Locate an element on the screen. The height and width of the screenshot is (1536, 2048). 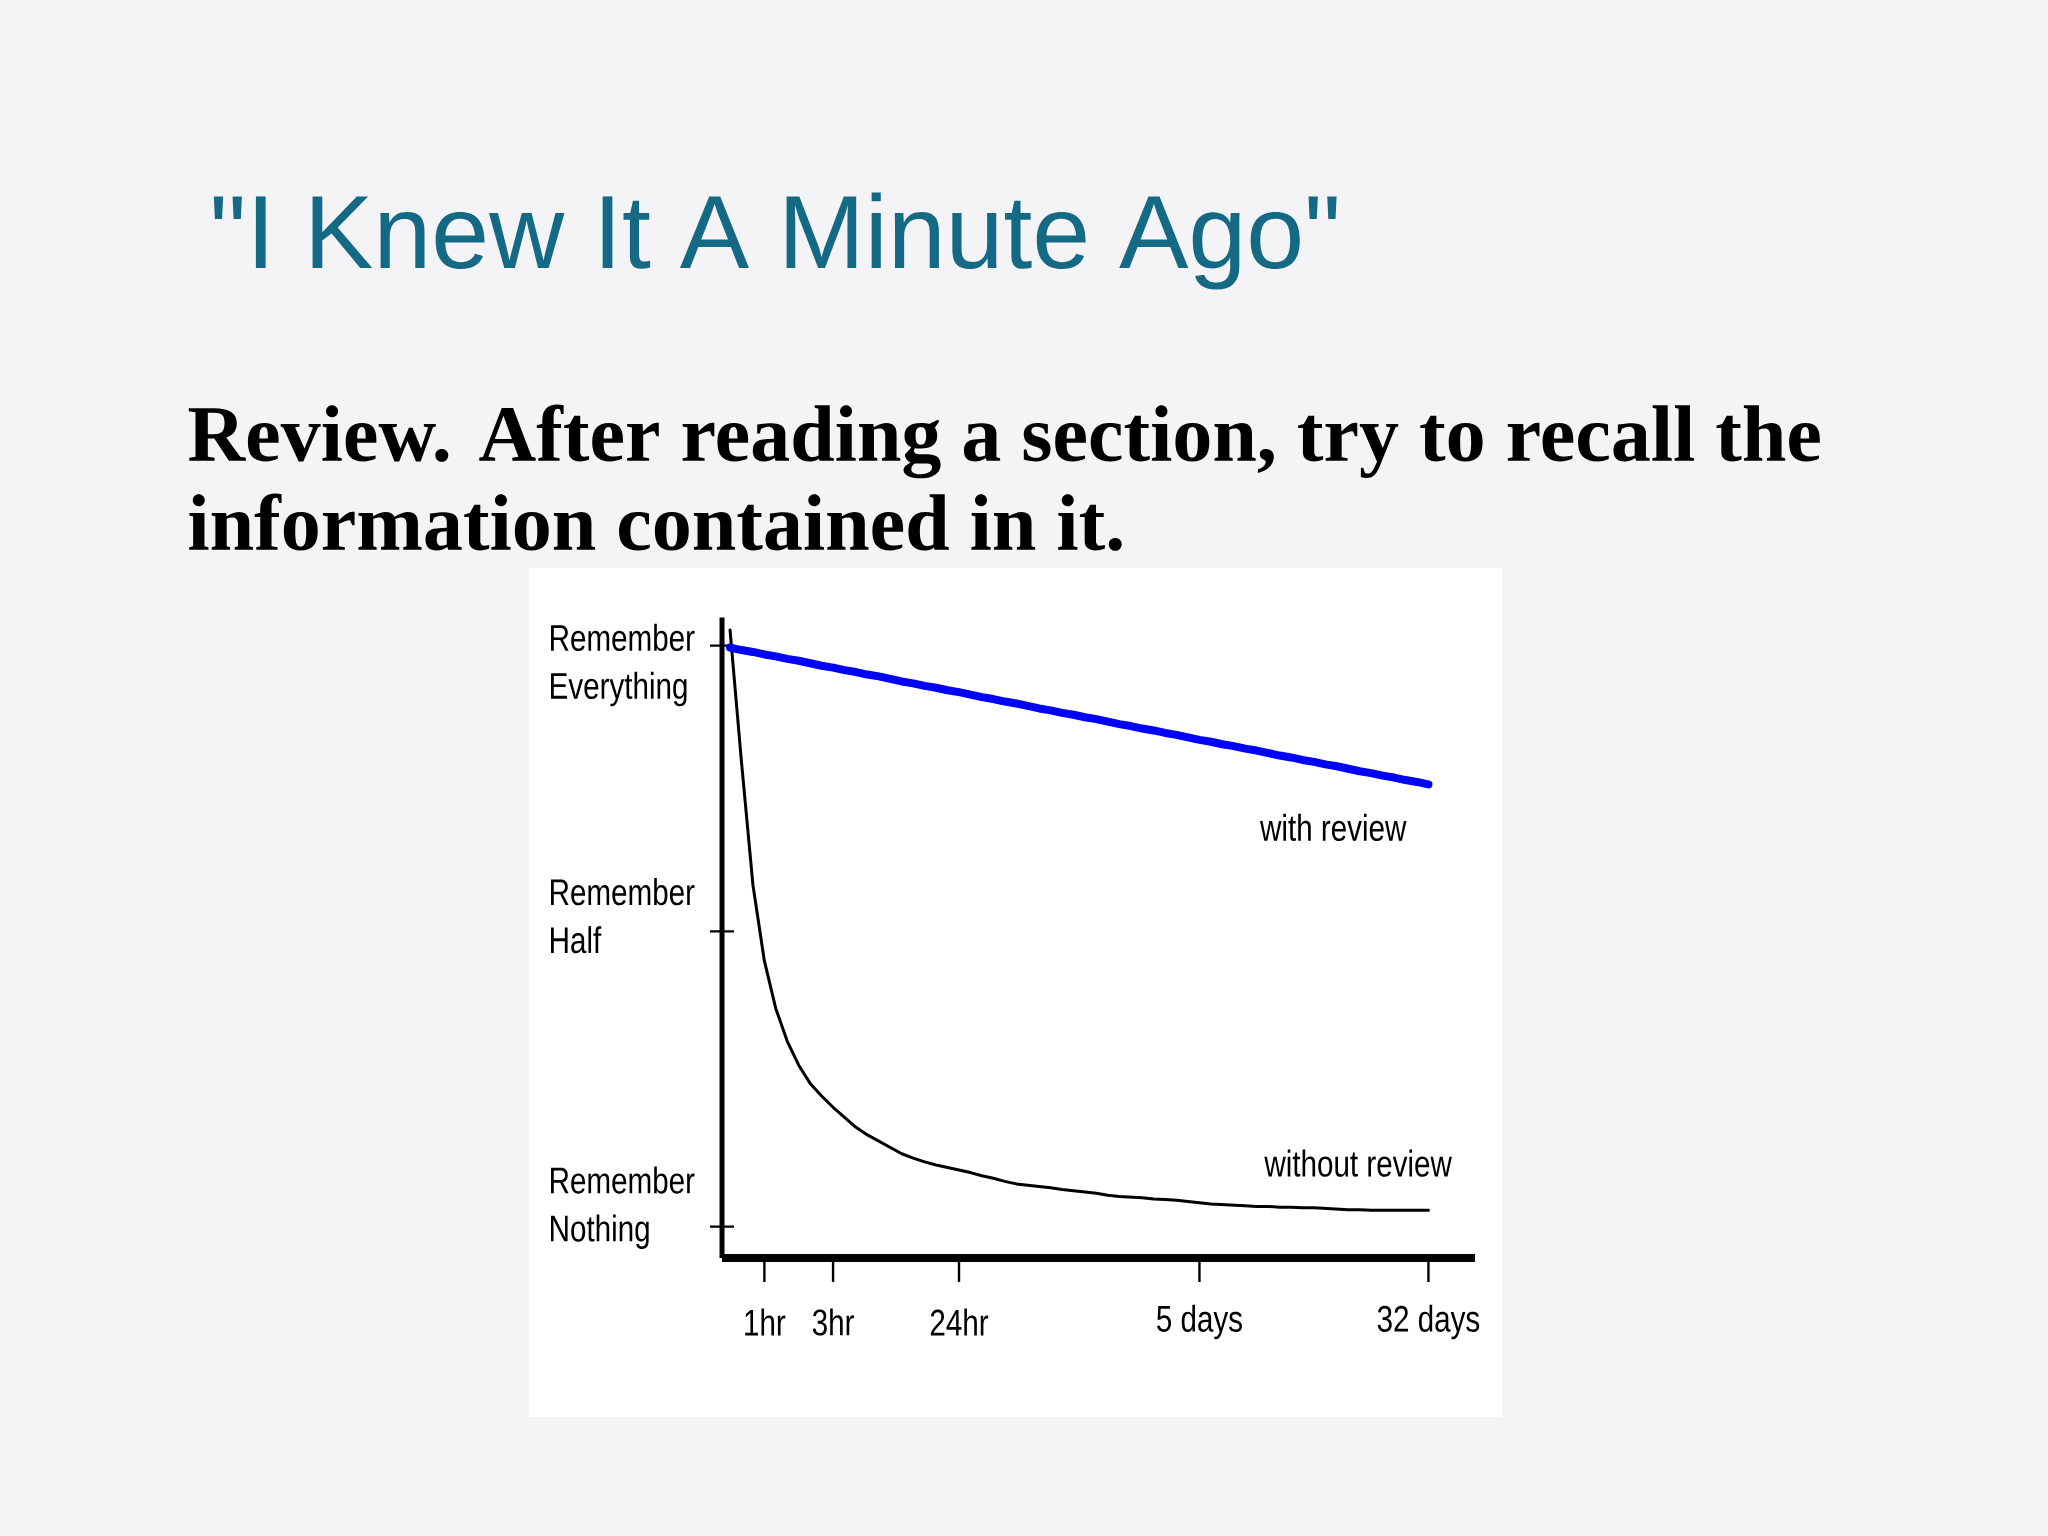
series-label: with review is located at coordinates (1333, 827).